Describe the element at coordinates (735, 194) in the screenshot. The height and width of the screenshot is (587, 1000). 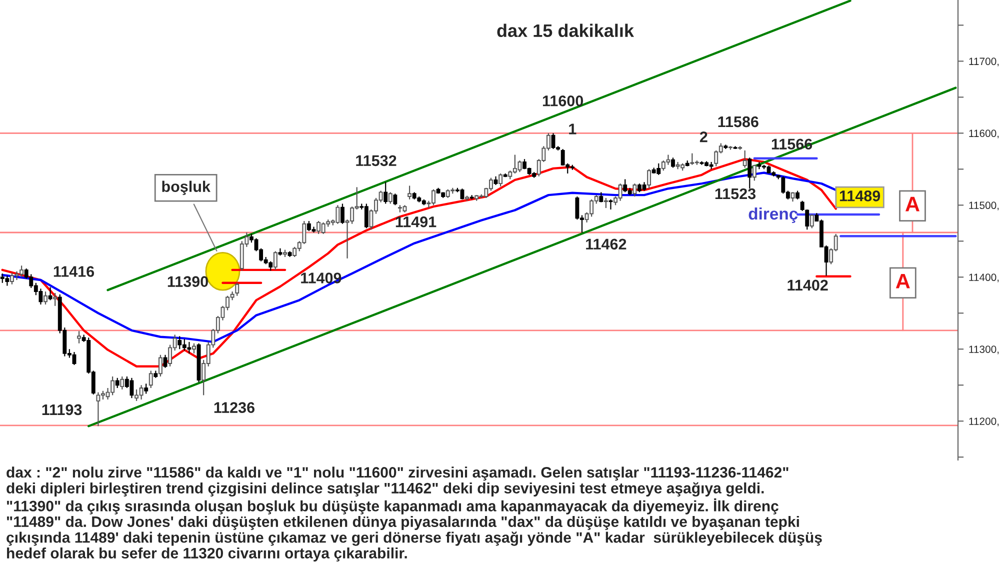
I see `annotation: 11523` at that location.